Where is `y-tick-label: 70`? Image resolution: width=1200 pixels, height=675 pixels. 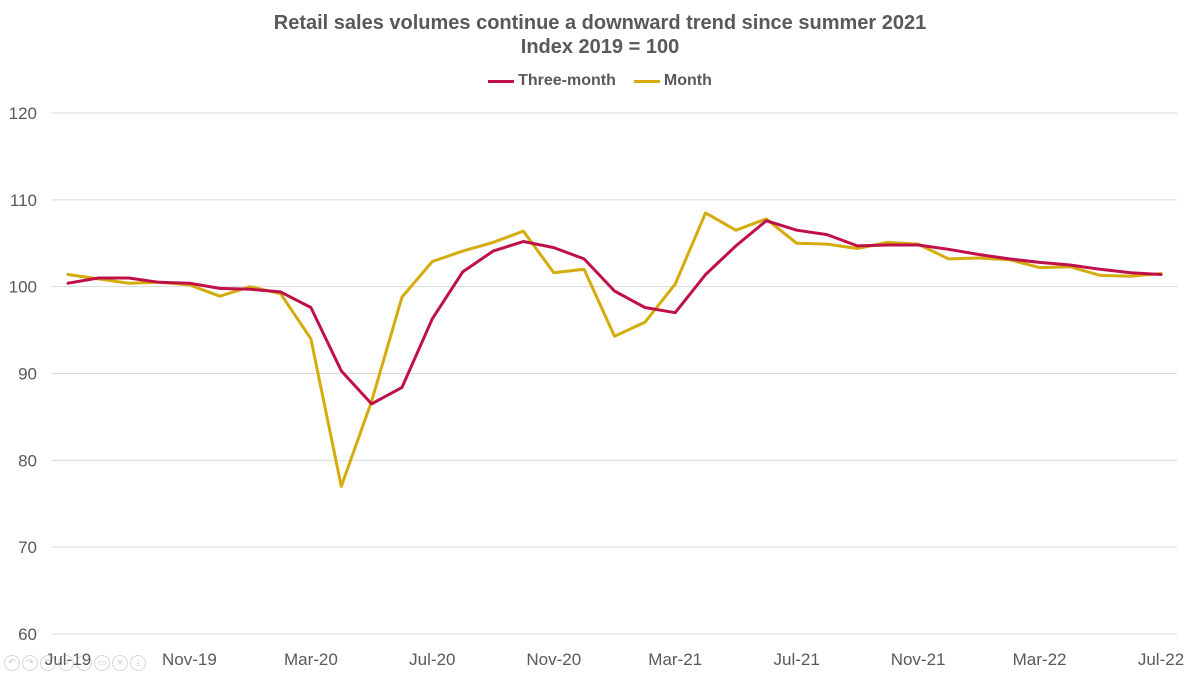 y-tick-label: 70 is located at coordinates (27, 547).